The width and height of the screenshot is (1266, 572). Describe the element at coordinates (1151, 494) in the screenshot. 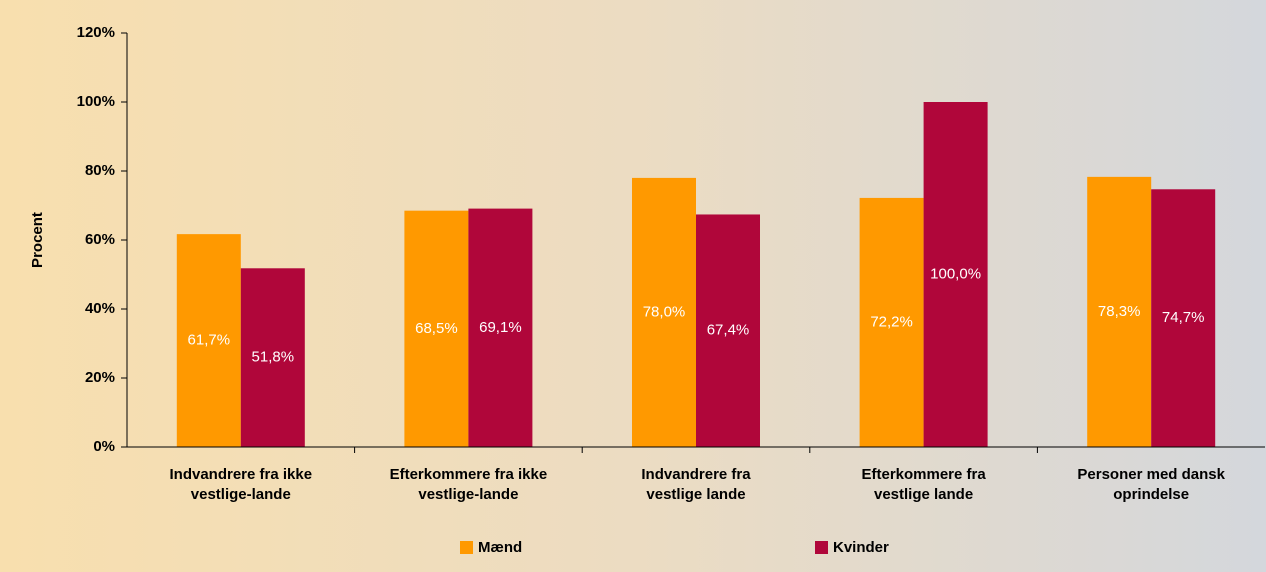

I see `x-tick-label-line: oprindelse` at that location.